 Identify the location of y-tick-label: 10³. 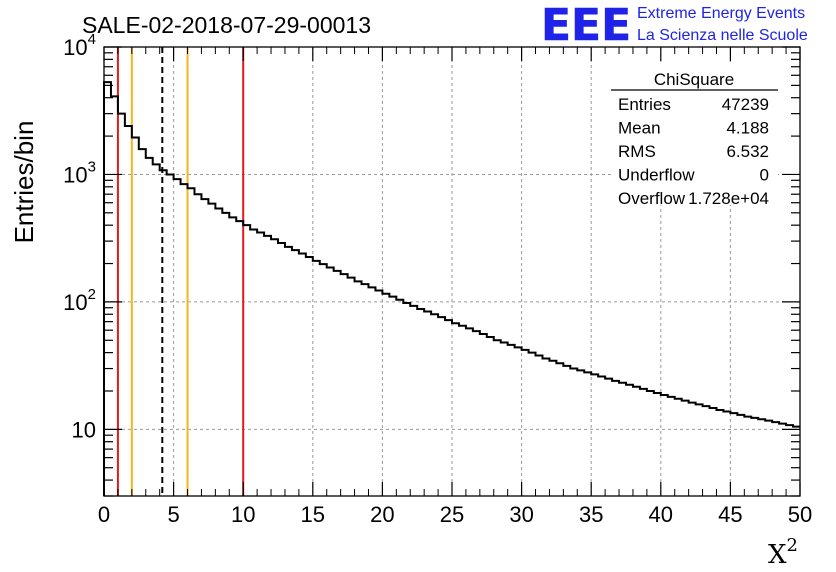
(79, 172).